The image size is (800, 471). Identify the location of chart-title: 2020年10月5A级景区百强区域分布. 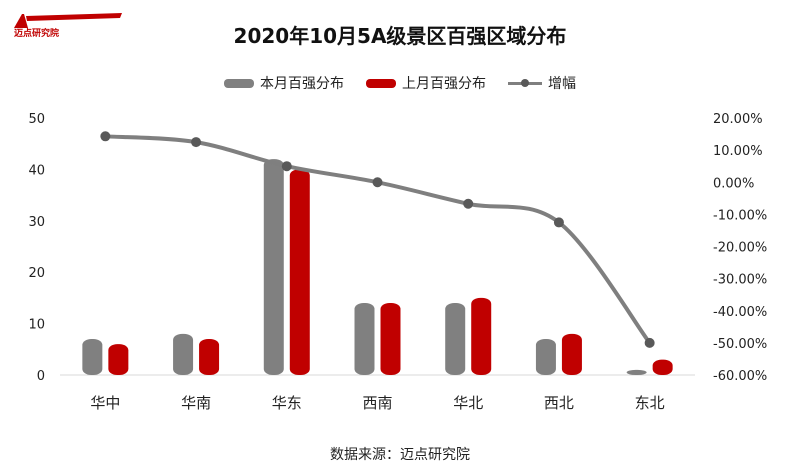
(400, 36).